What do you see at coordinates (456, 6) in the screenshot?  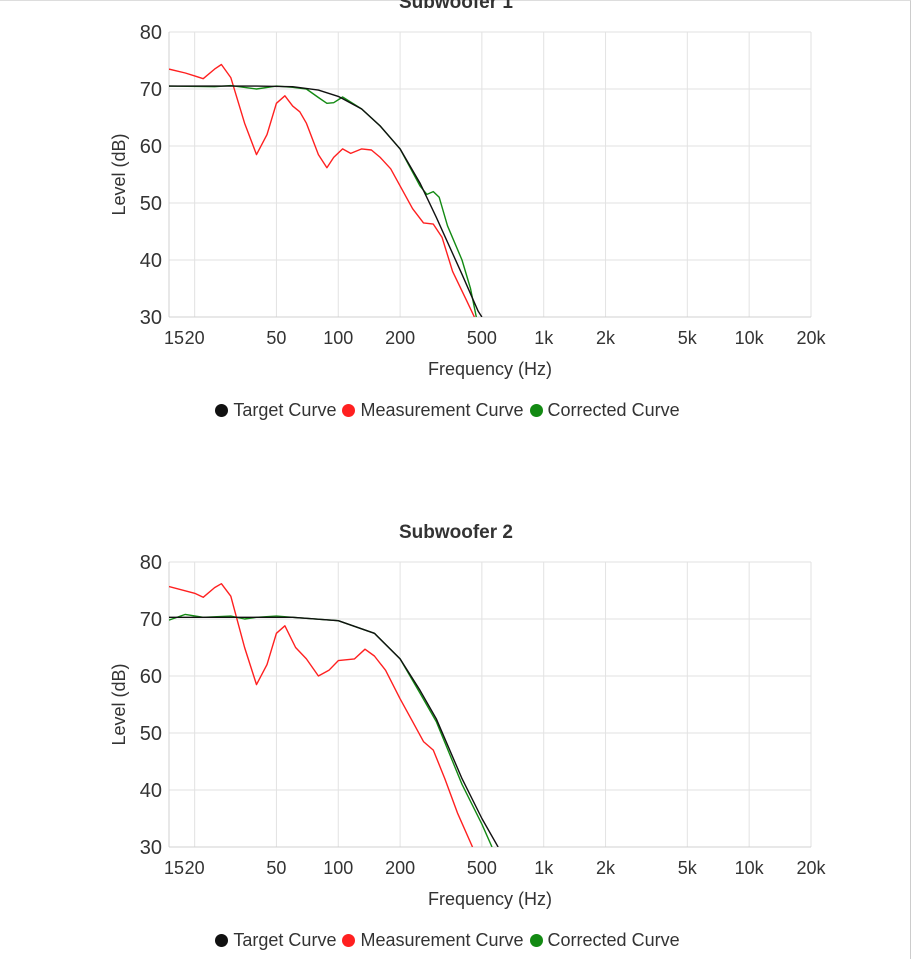 I see `chart-title: Subwoofer 1` at bounding box center [456, 6].